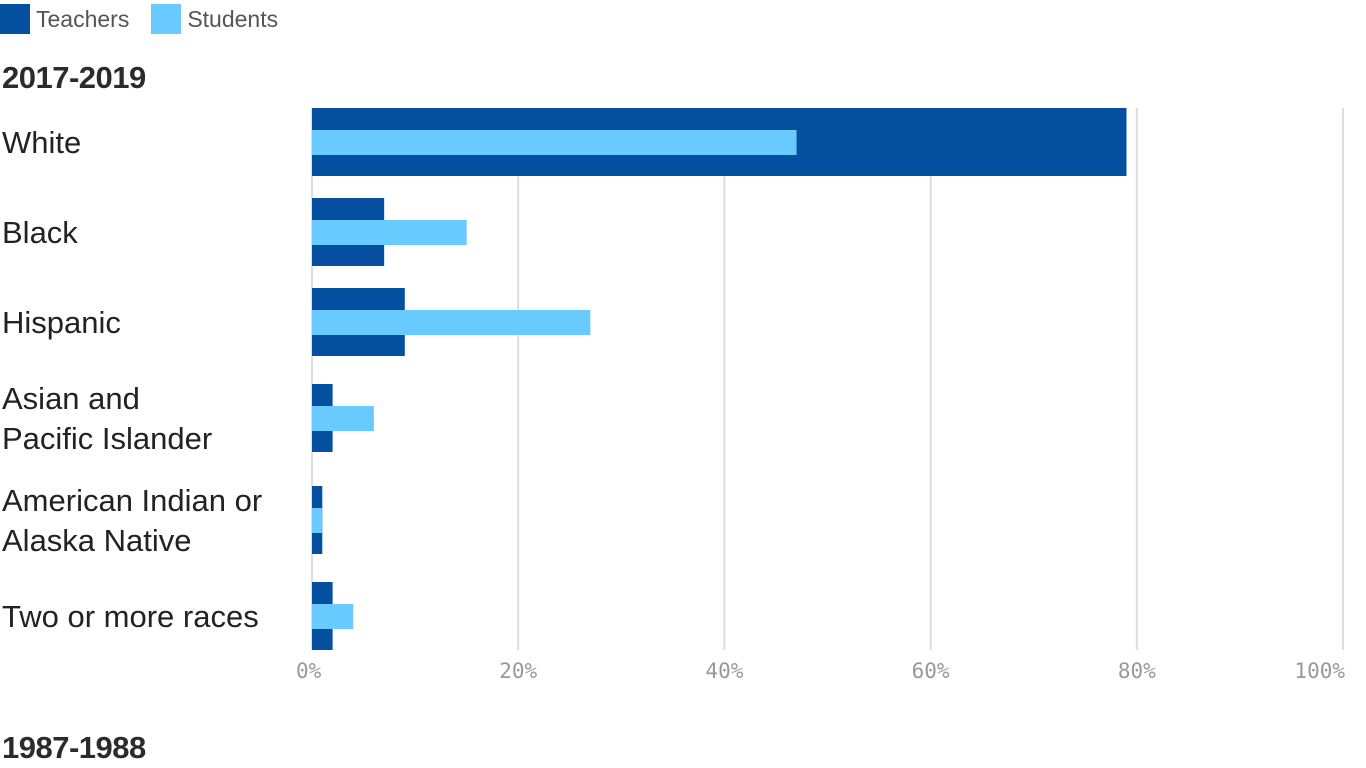 This screenshot has height=768, width=1366. I want to click on legend-label-students: Students, so click(233, 18).